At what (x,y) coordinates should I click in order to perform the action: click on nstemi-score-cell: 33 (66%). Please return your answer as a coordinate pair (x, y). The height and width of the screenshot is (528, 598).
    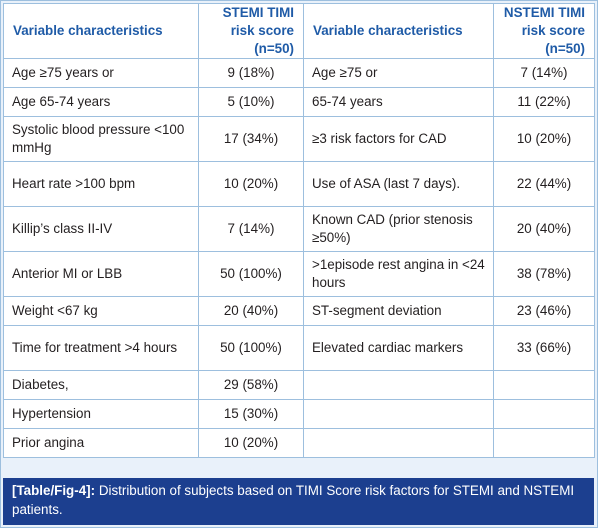
    Looking at the image, I should click on (544, 348).